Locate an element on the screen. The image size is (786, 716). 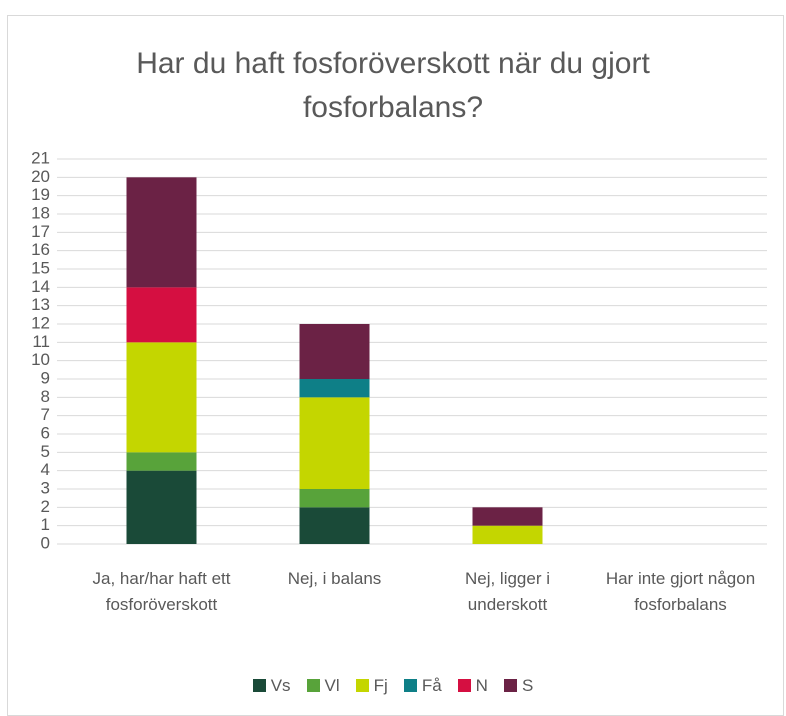
y-tick-label: 16 is located at coordinates (40, 249).